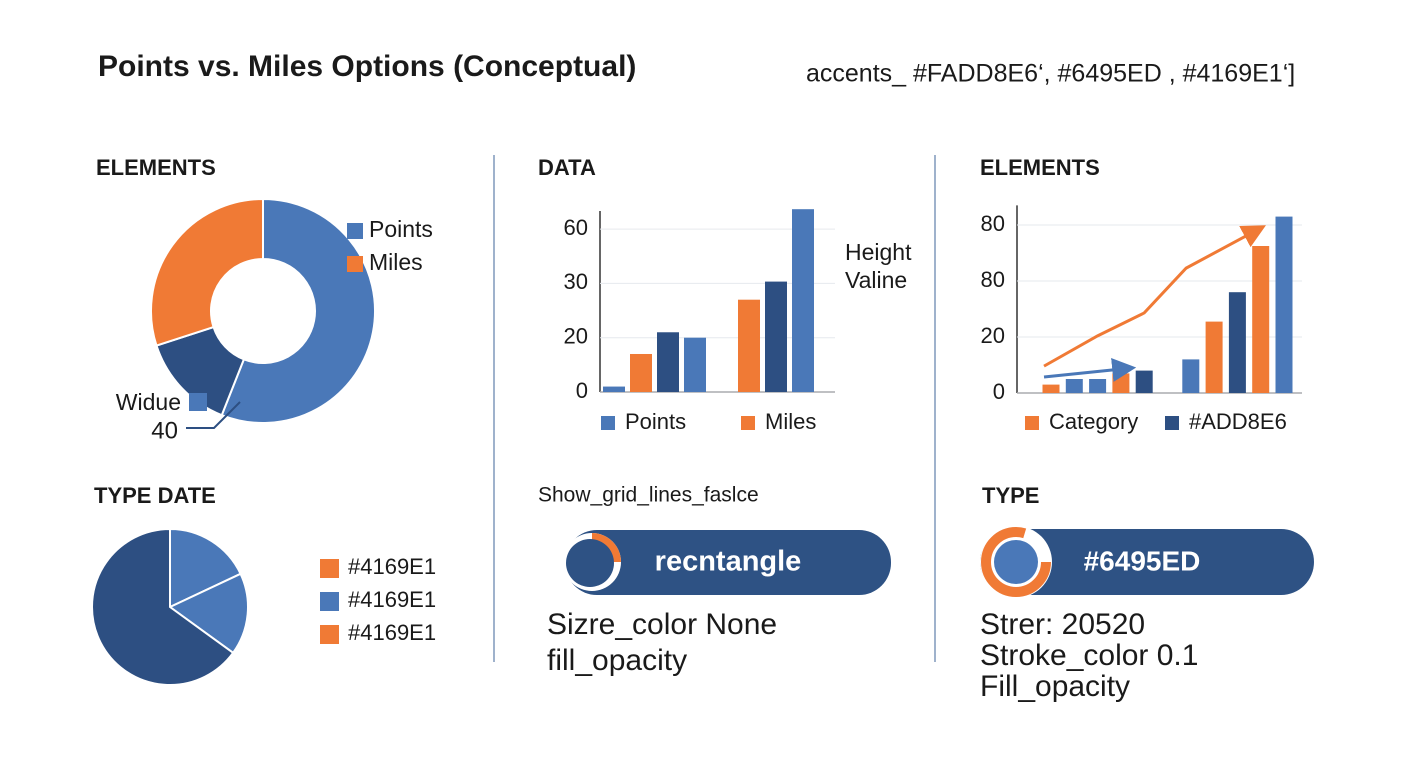 This screenshot has width=1408, height=768. I want to click on caption: Show_grid_lines_faslce, so click(648, 495).